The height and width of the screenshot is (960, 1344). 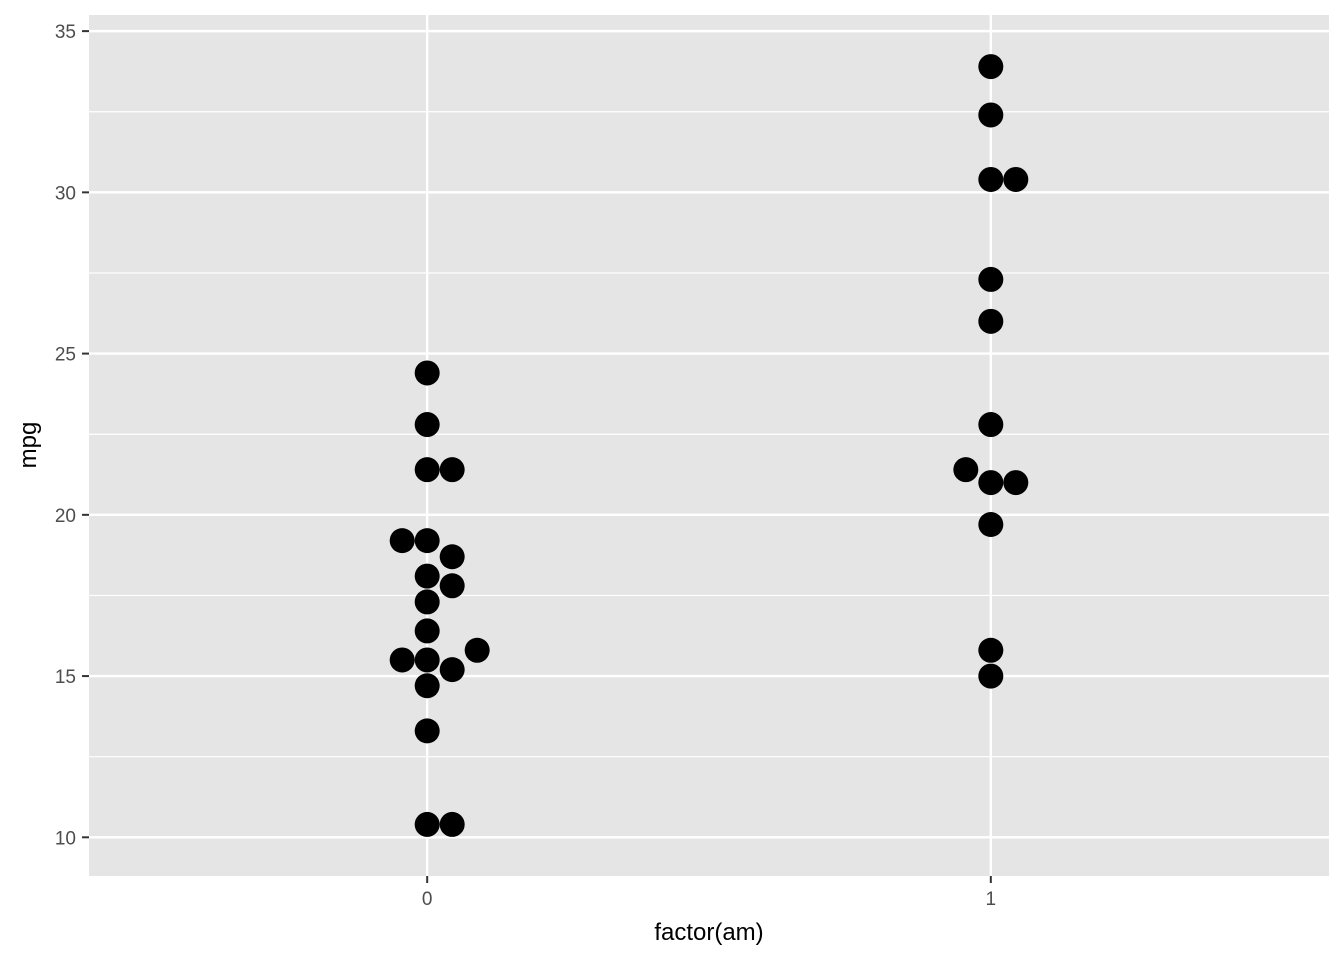 I want to click on y-tick-label: 10, so click(x=65, y=838).